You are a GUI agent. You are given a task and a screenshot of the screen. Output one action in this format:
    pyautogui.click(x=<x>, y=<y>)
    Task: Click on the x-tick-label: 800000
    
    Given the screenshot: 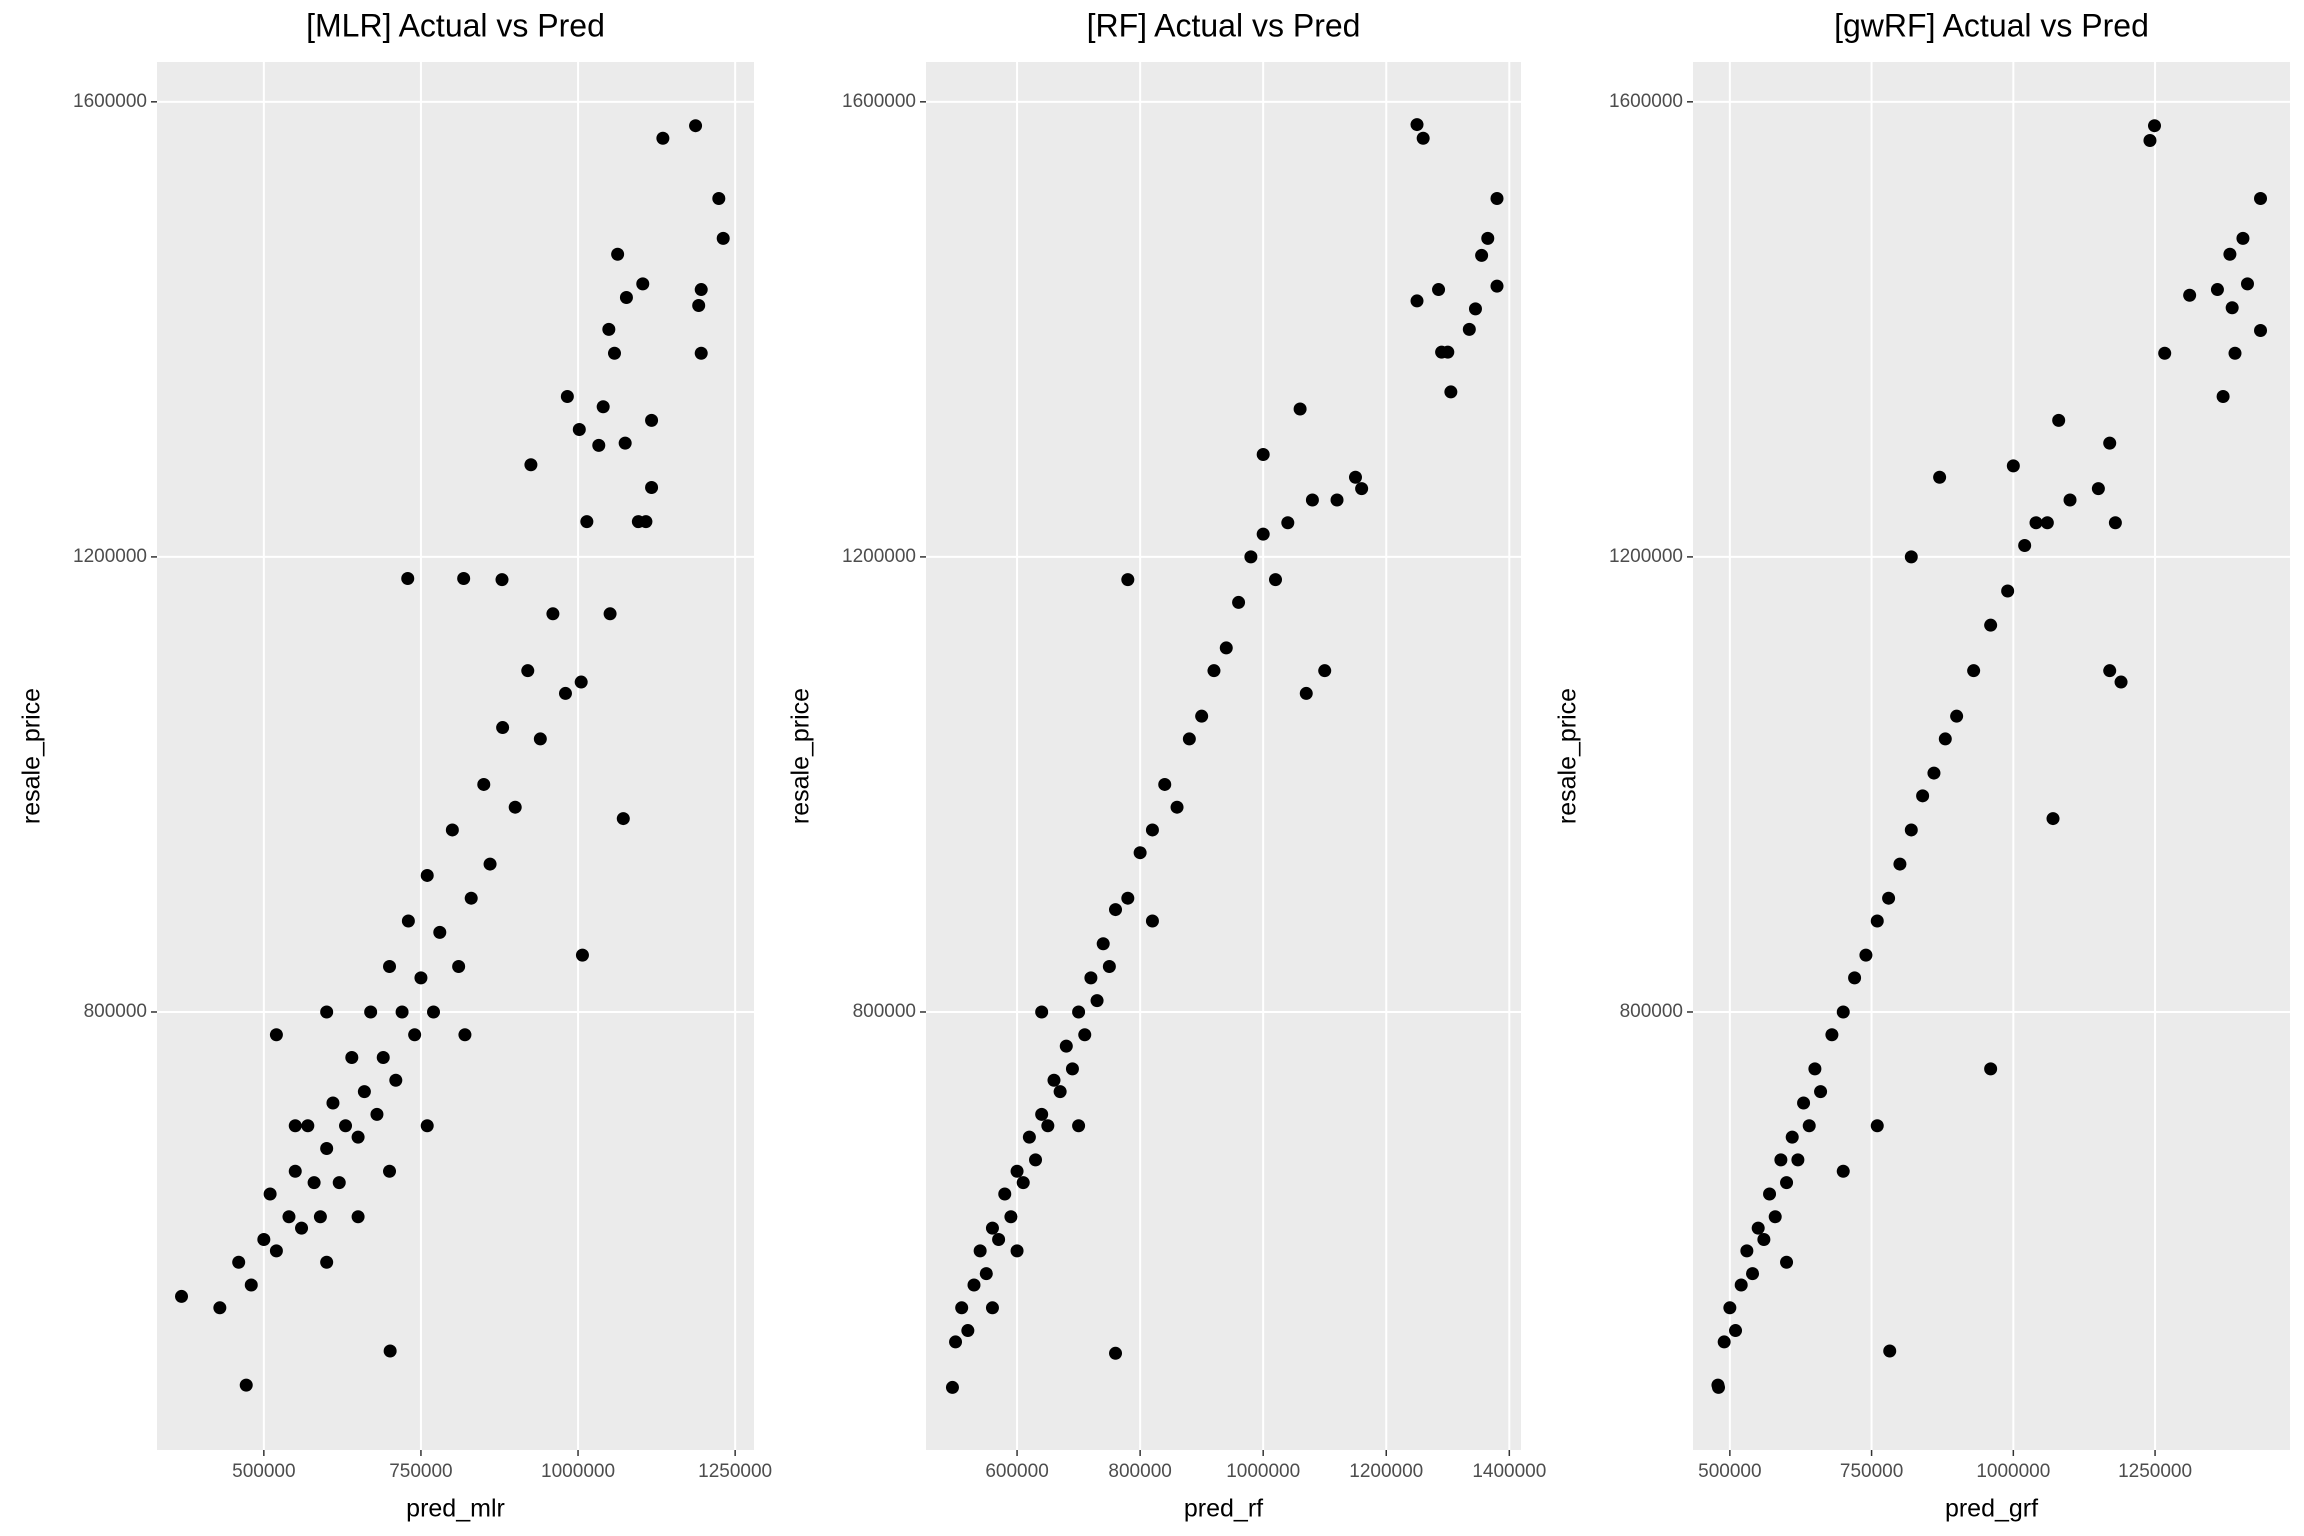 What is the action you would take?
    pyautogui.click(x=1139, y=1471)
    